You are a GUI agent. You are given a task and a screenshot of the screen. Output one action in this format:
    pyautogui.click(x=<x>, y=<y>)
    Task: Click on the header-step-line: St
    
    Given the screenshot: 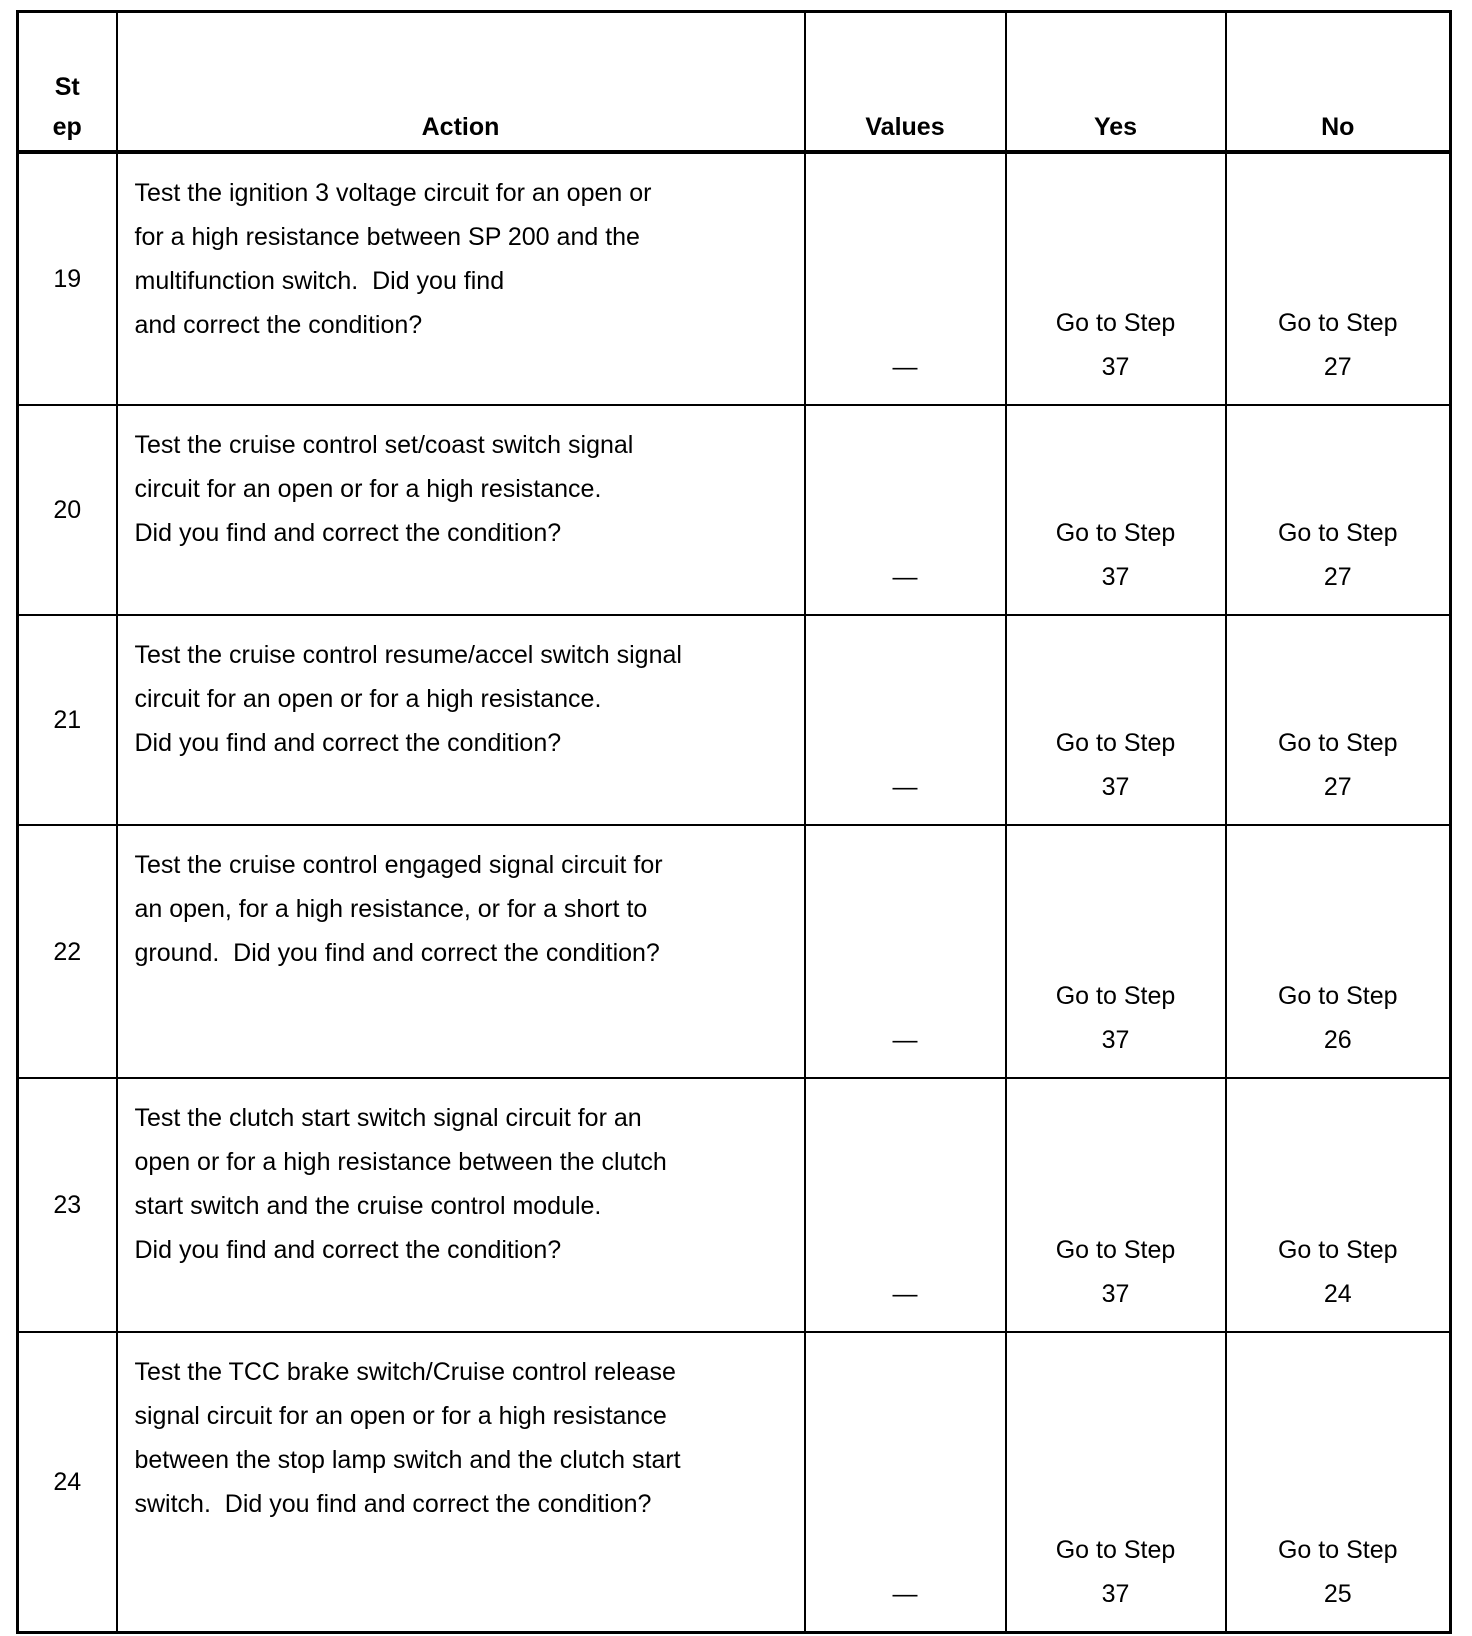 What is the action you would take?
    pyautogui.click(x=67, y=87)
    